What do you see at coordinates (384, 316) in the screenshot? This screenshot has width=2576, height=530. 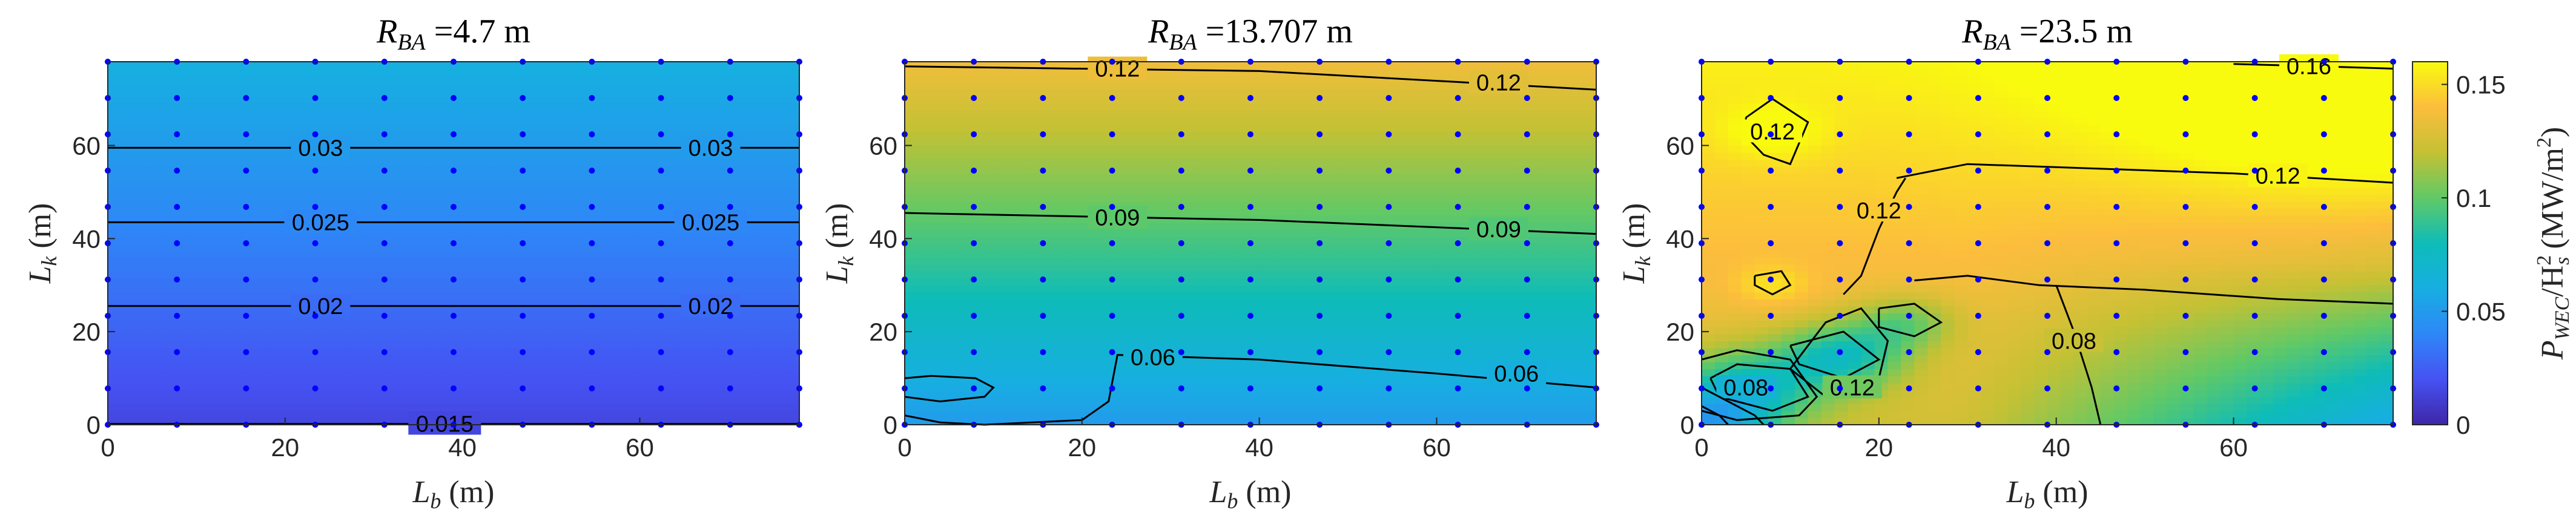 I see `sample-point` at bounding box center [384, 316].